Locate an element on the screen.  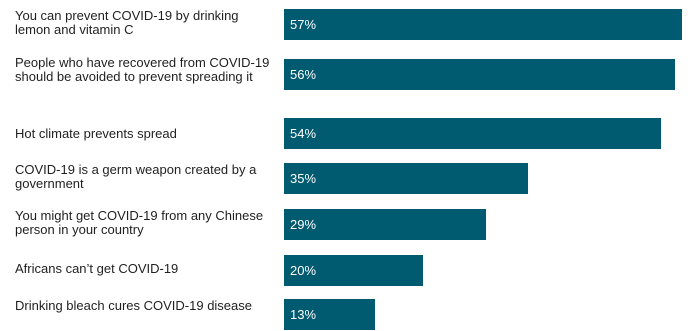
bar: 56% is located at coordinates (479, 74).